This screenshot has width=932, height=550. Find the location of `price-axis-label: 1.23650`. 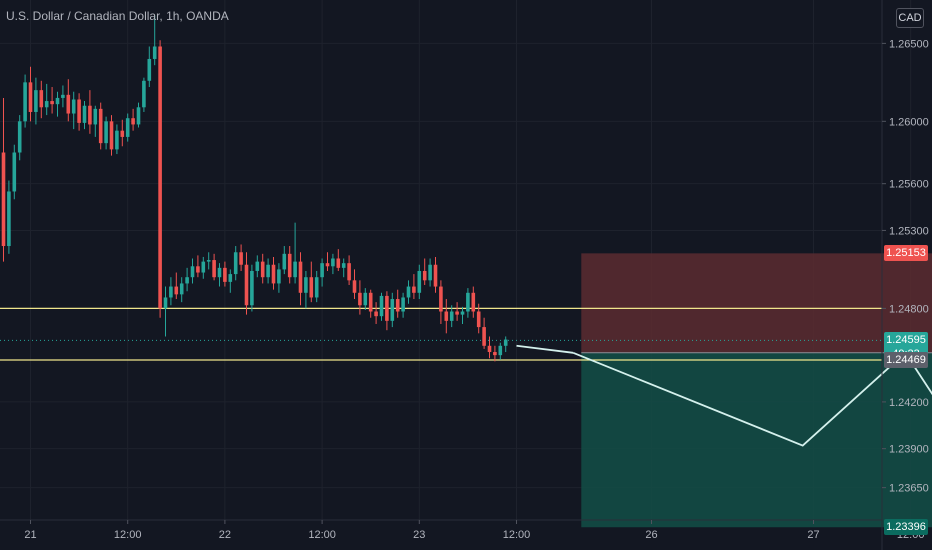

price-axis-label: 1.23650 is located at coordinates (909, 489).